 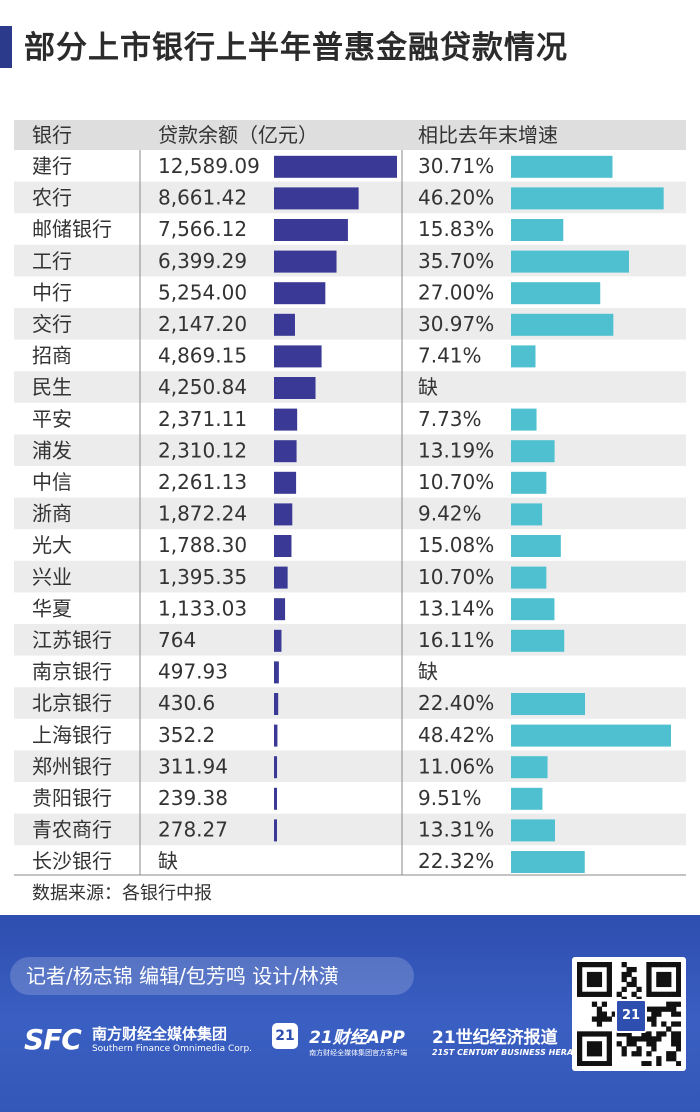 I want to click on app-name: 21财经APP, so click(x=357, y=1038).